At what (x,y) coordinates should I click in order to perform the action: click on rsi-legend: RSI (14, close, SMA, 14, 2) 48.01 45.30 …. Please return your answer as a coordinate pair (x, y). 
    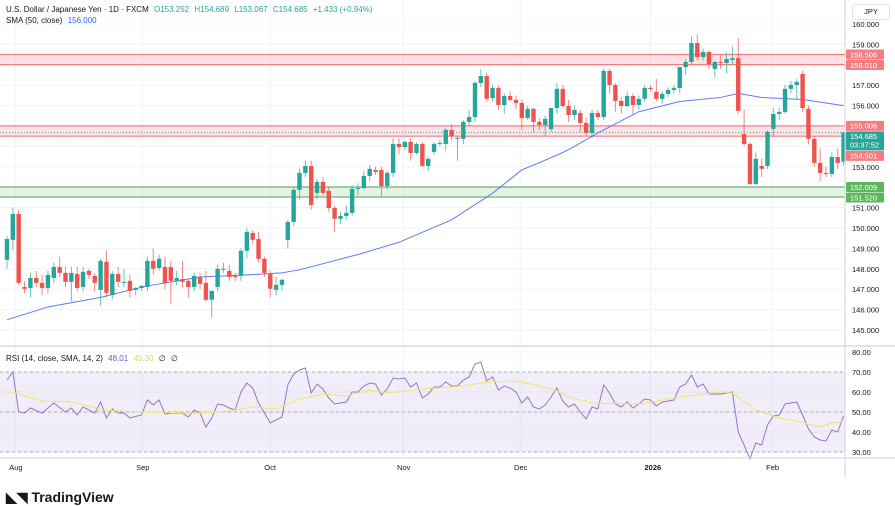
    Looking at the image, I should click on (93, 358).